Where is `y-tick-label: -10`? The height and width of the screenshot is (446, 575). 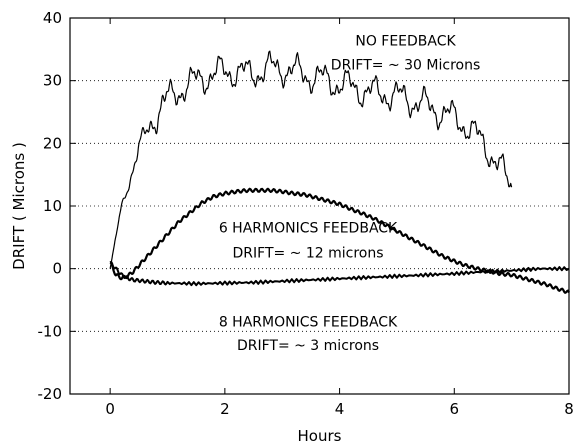 y-tick-label: -10 is located at coordinates (50, 331).